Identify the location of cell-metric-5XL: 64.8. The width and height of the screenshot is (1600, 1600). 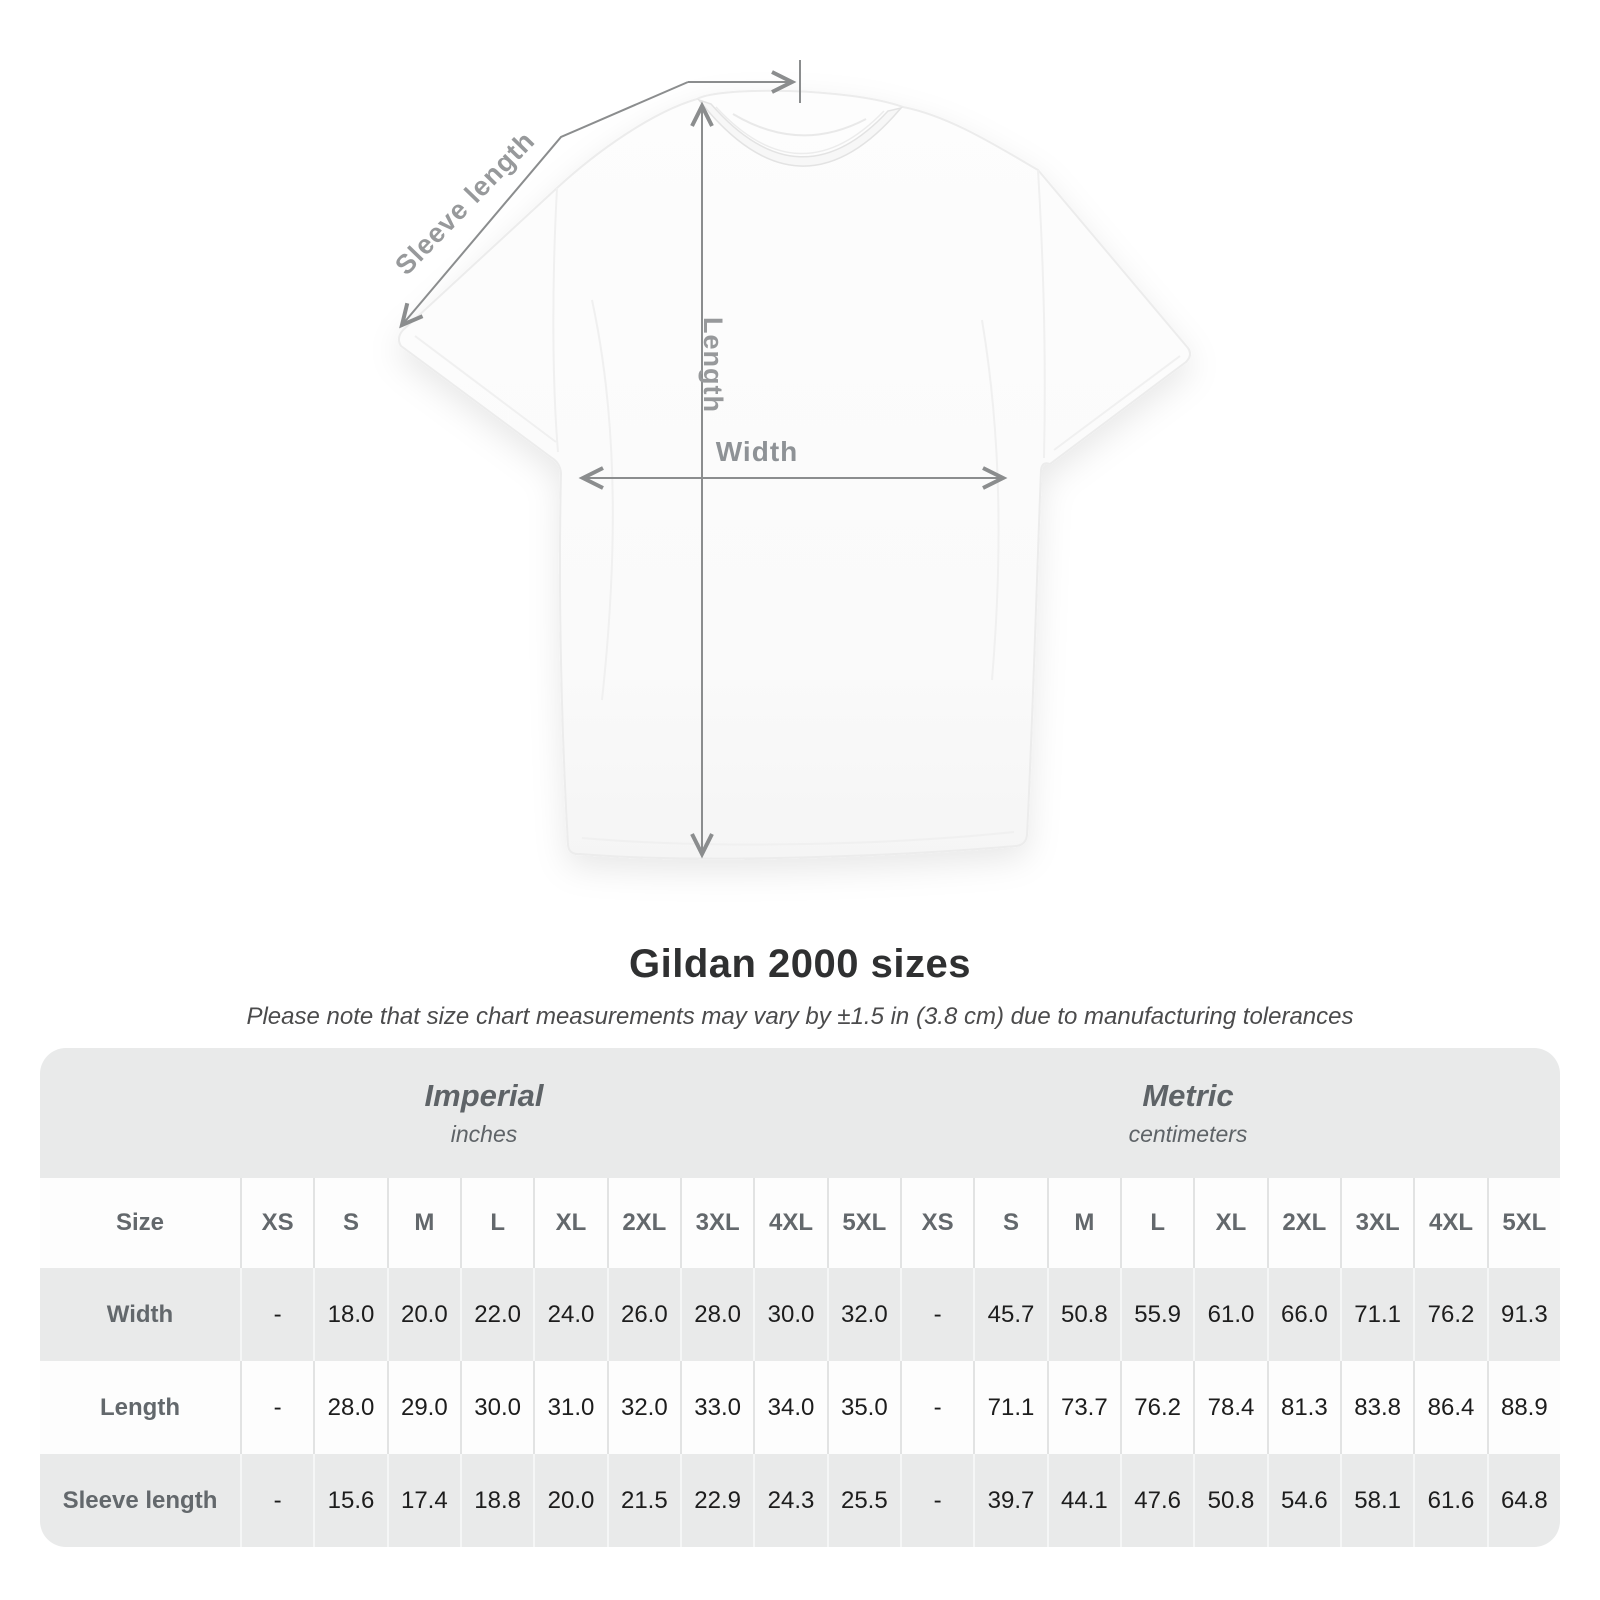
(1523, 1500).